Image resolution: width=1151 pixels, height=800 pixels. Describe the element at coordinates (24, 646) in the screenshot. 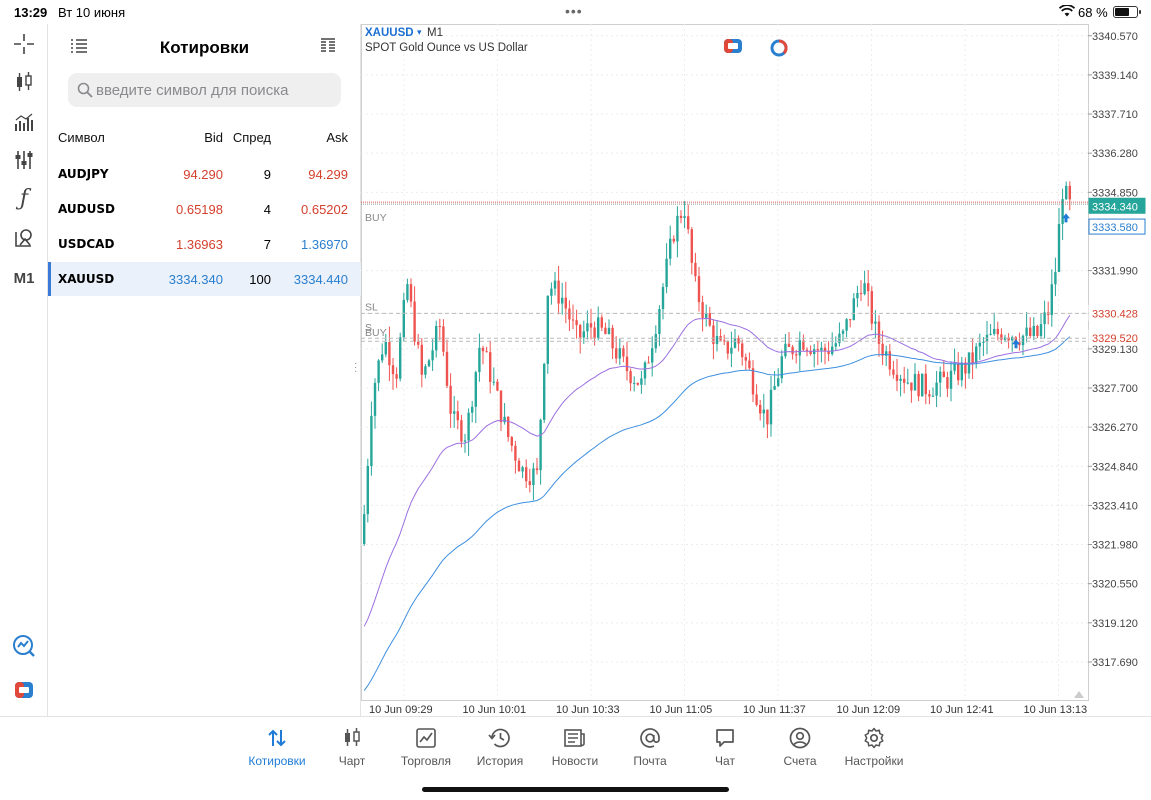

I see `trade-signals-icon` at that location.